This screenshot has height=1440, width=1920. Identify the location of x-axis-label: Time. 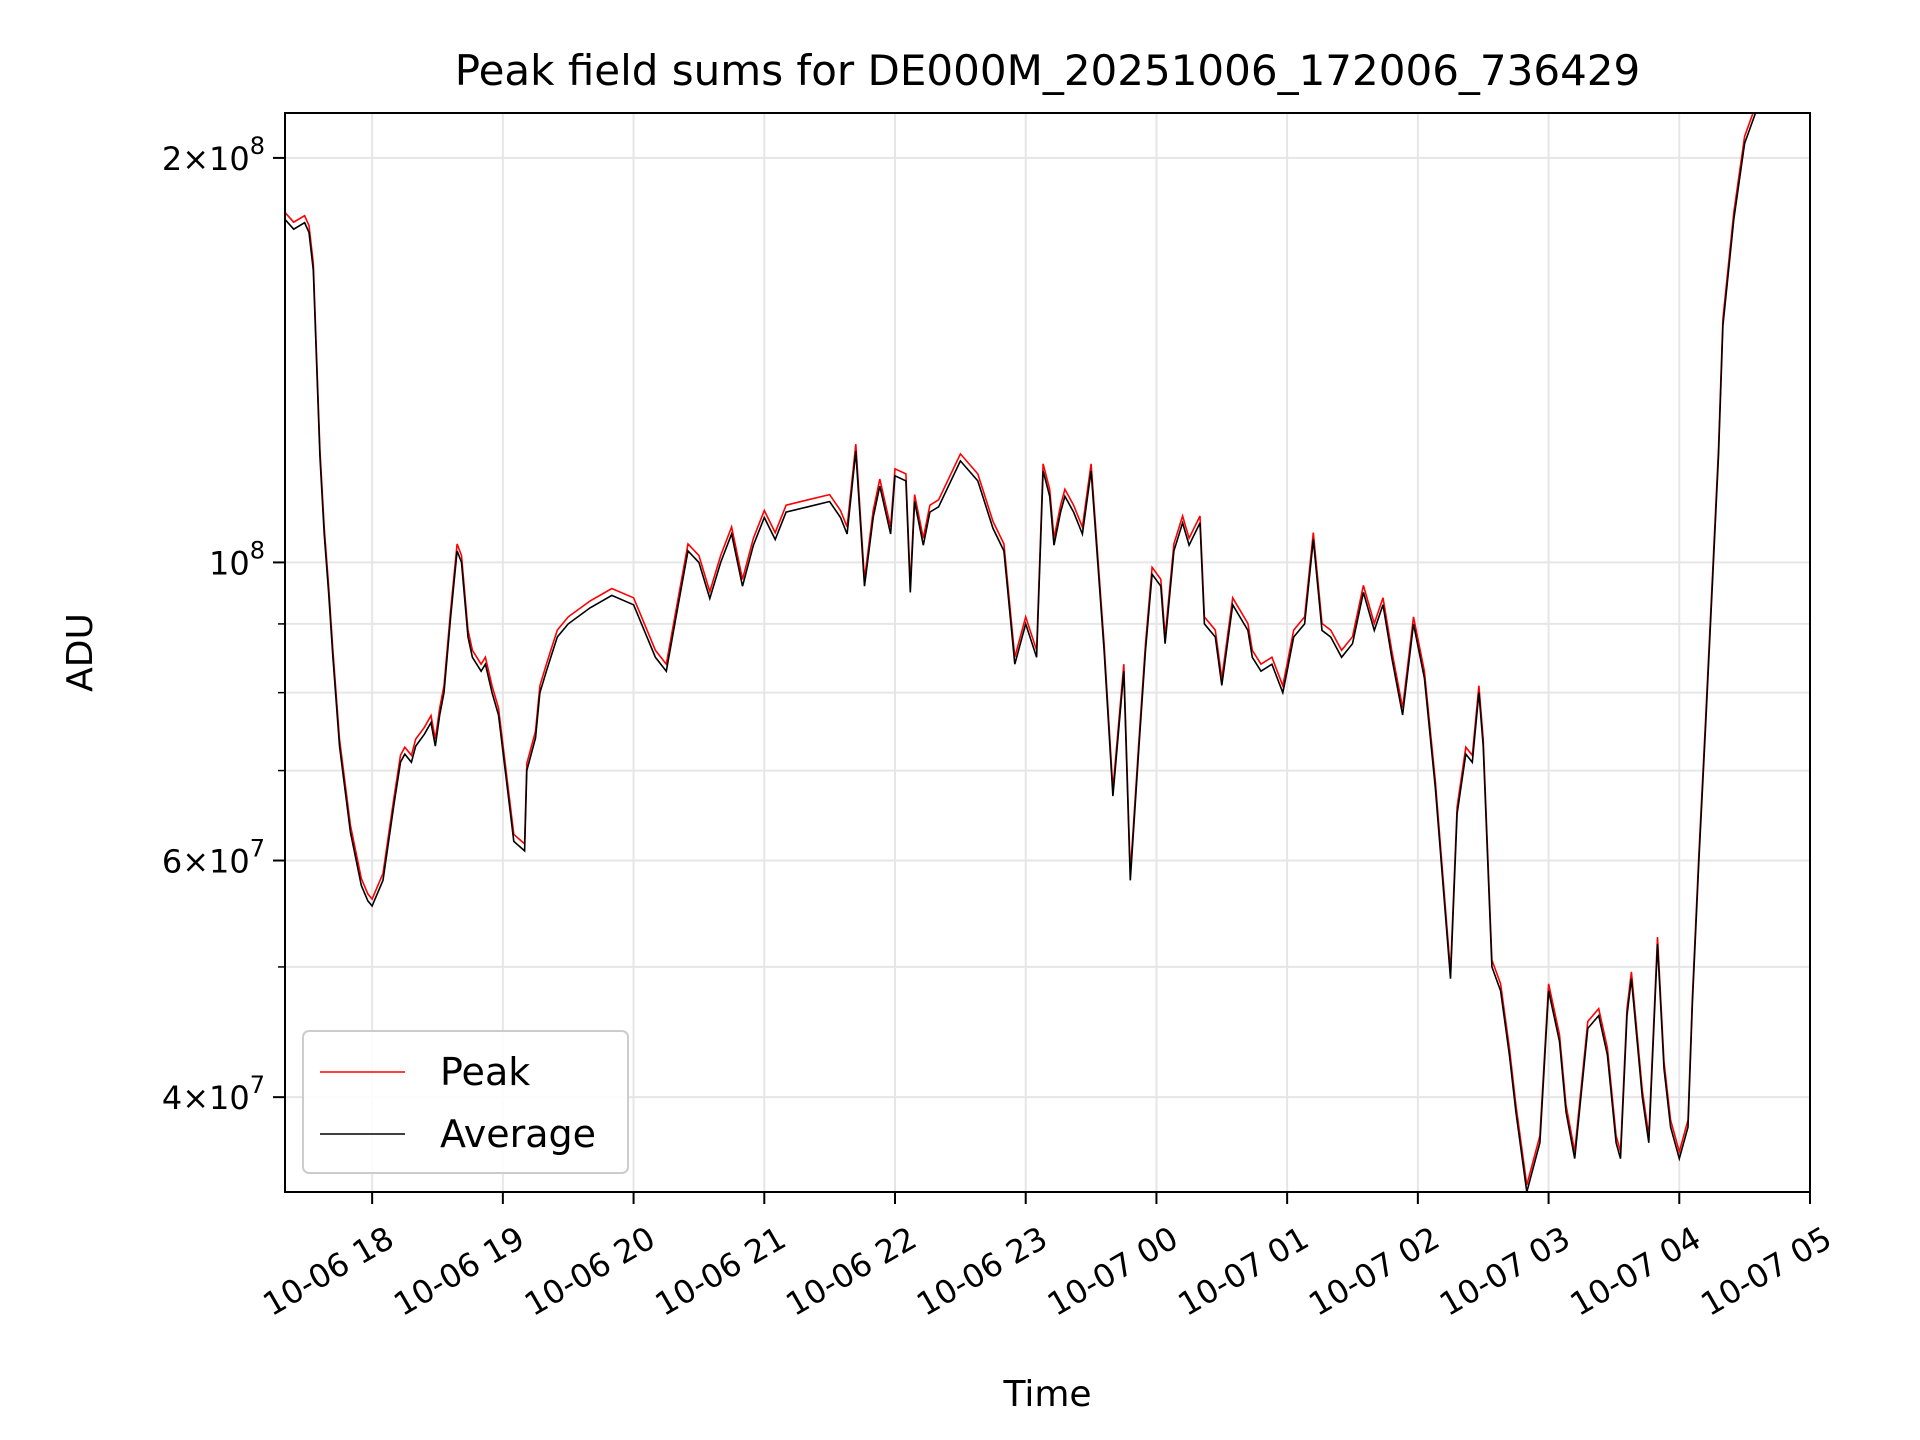
(1046, 1394).